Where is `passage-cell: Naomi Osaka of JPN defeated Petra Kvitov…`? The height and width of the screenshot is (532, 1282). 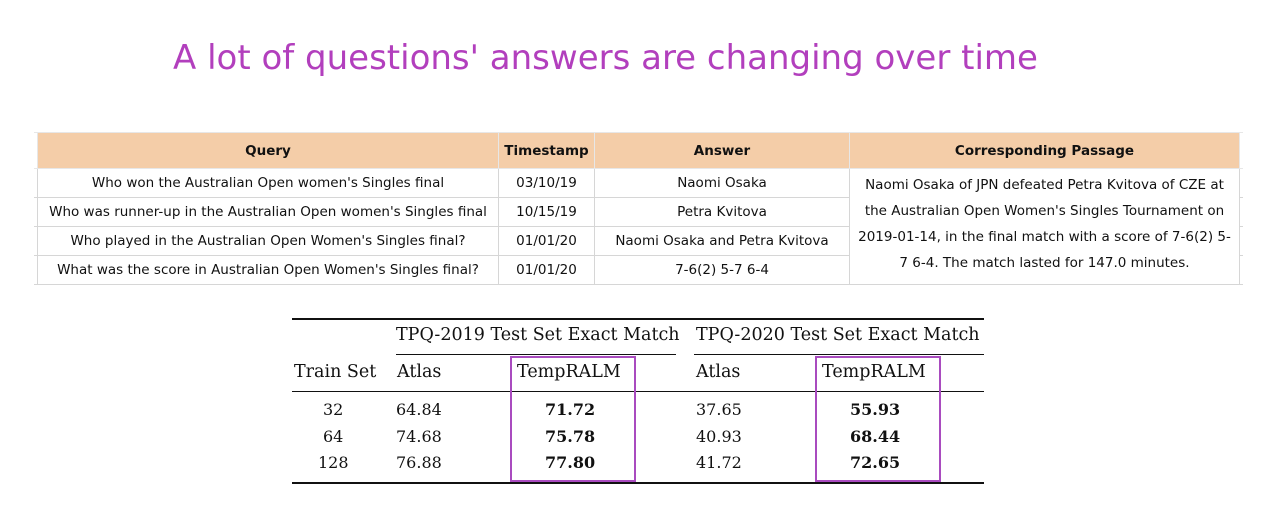
passage-cell: Naomi Osaka of JPN defeated Petra Kvitov… is located at coordinates (1044, 226).